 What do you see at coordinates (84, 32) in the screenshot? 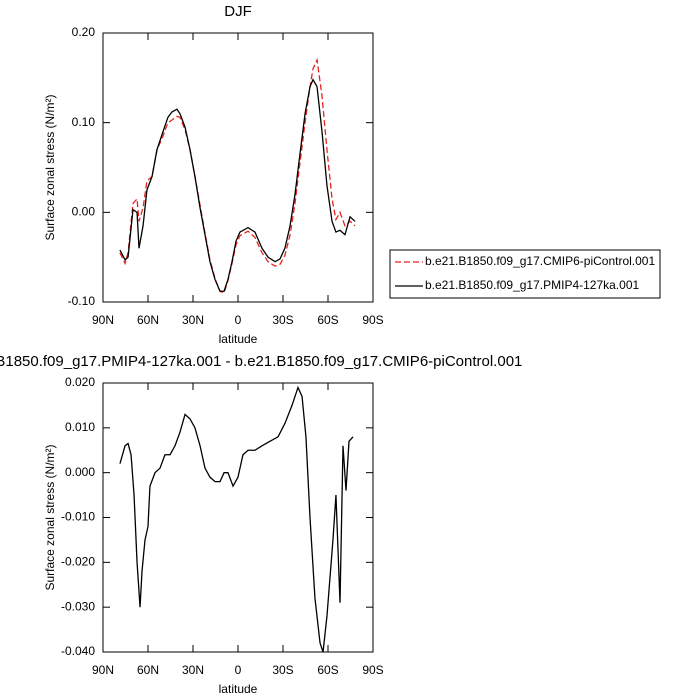
I see `y-tick-label: 0.20` at bounding box center [84, 32].